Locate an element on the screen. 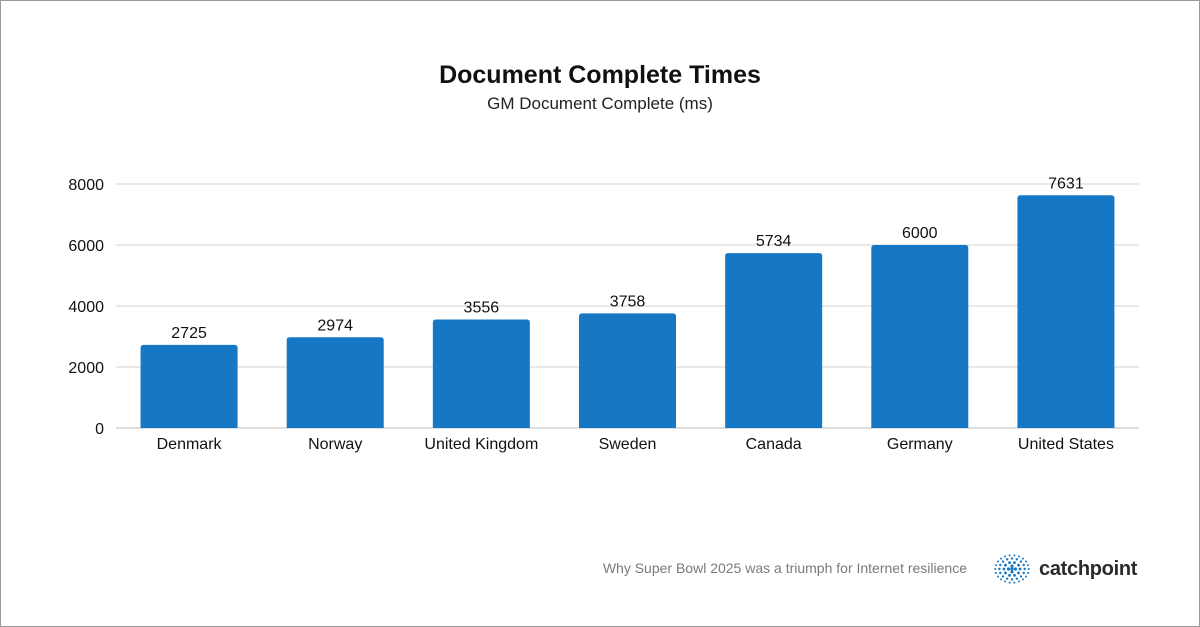  y-tick-label: 2000 is located at coordinates (86, 368).